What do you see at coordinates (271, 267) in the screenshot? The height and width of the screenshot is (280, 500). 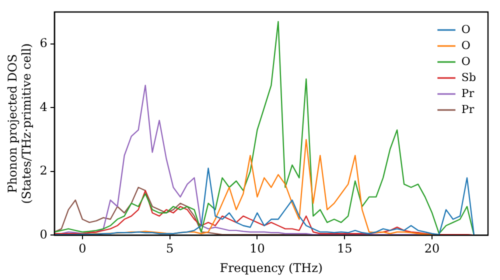 I see `x-axis-title: Frequency (THz)` at bounding box center [271, 267].